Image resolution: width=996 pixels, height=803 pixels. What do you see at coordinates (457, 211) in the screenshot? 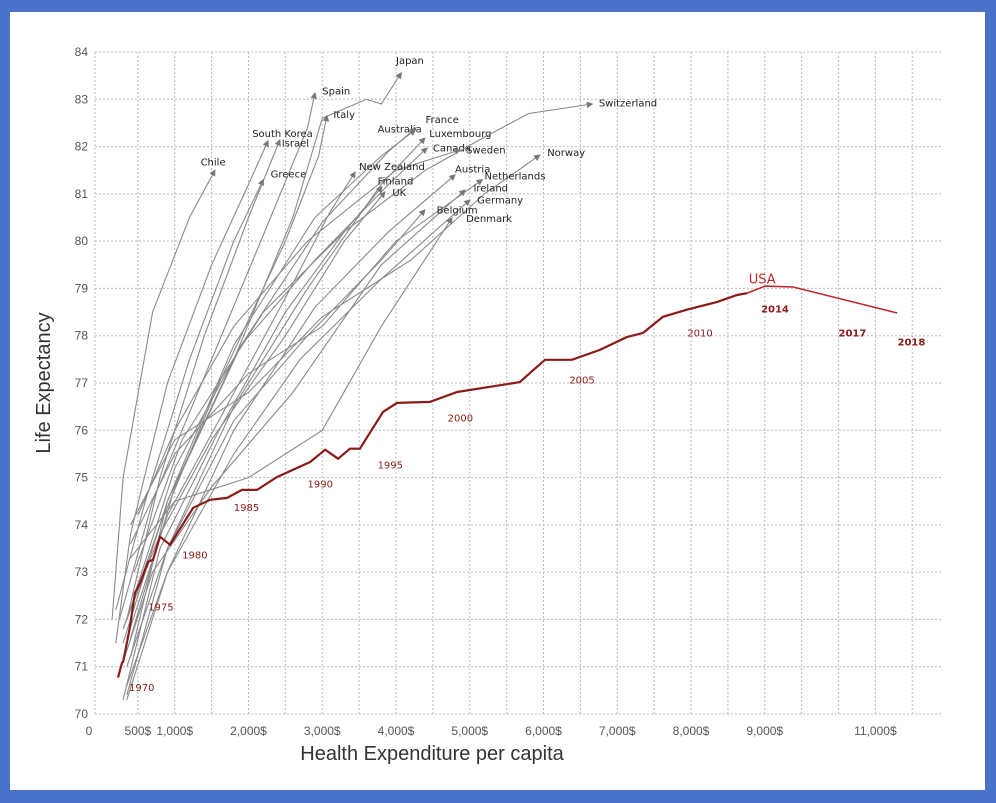
I see `country-label: Belgium` at bounding box center [457, 211].